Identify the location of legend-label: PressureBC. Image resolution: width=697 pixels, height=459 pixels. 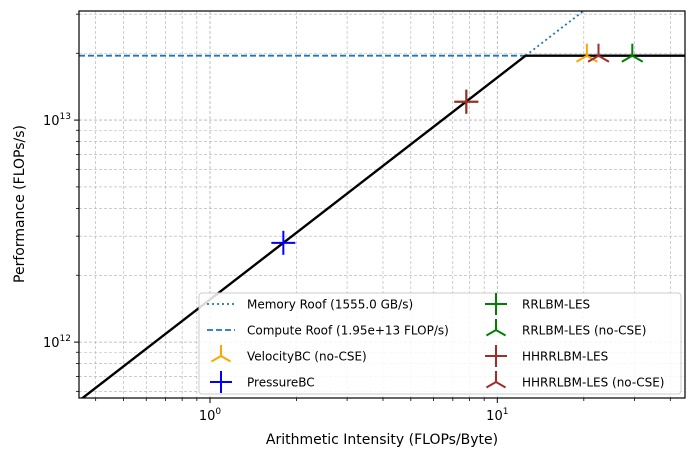
(281, 383).